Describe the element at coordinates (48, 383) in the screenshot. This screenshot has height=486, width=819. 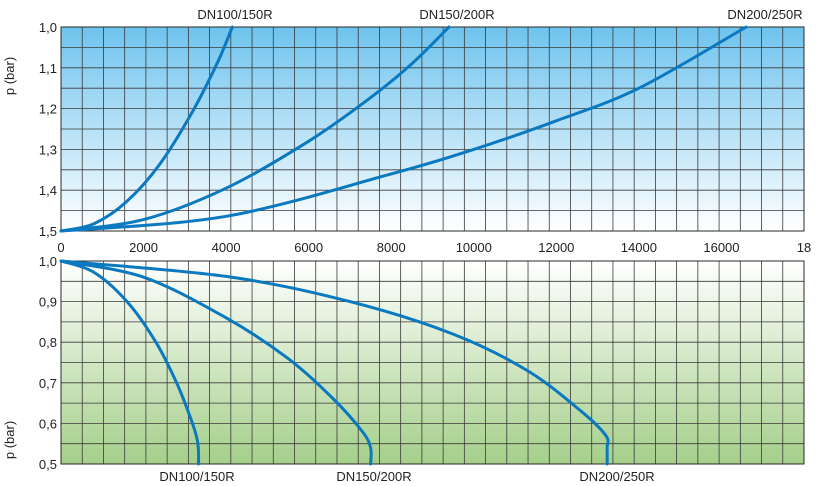
I see `y-tick-label: 0,7` at that location.